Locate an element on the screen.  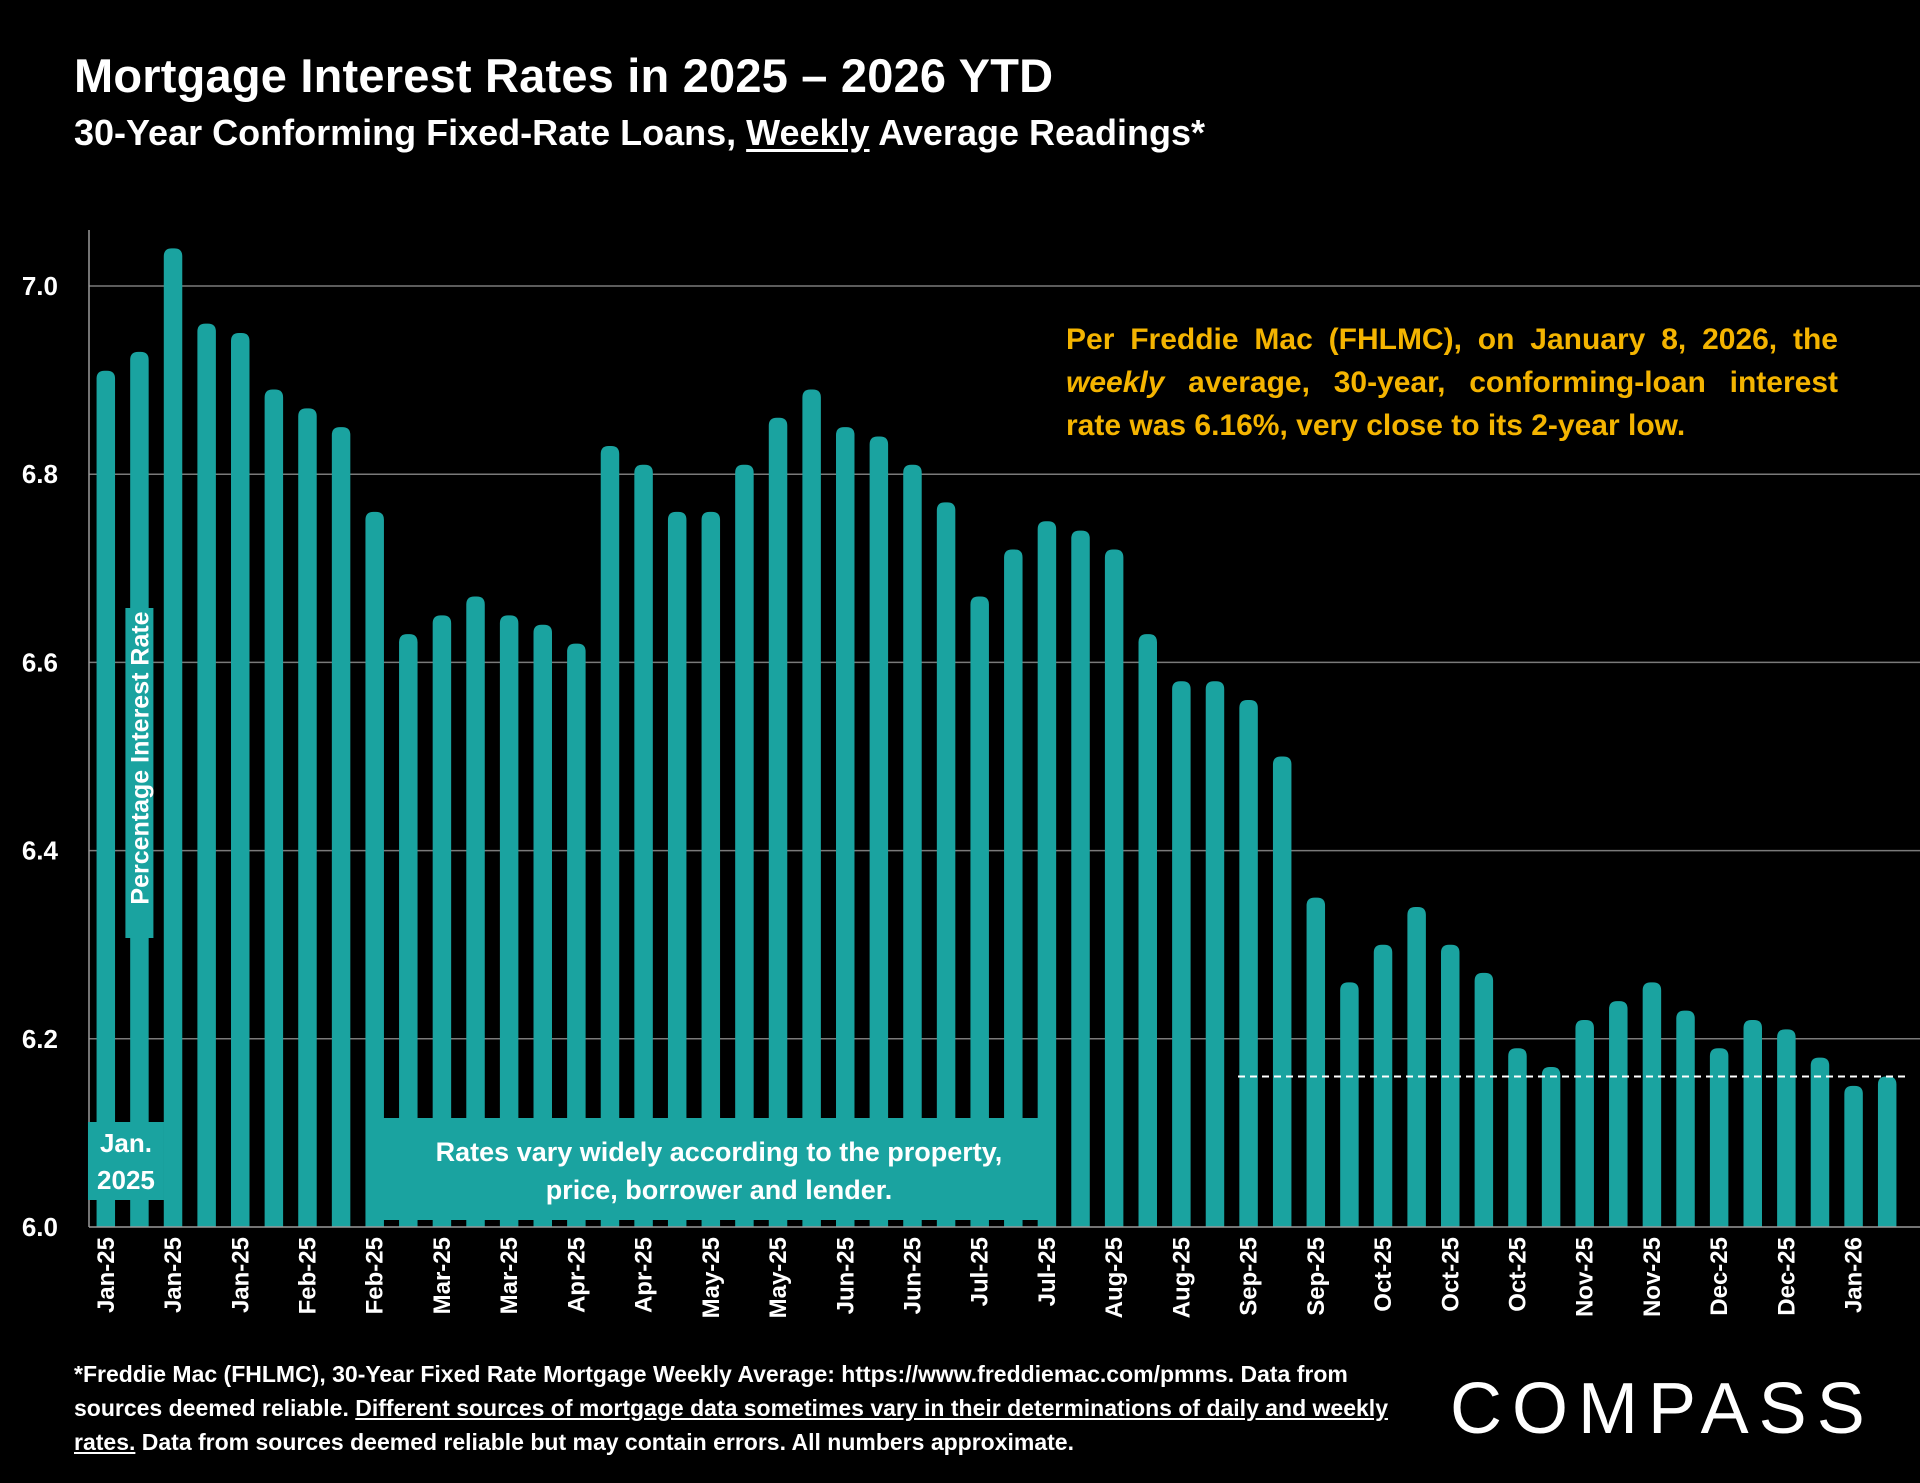
y-axis-label: Percentage Interest Rate is located at coordinates (140, 757).